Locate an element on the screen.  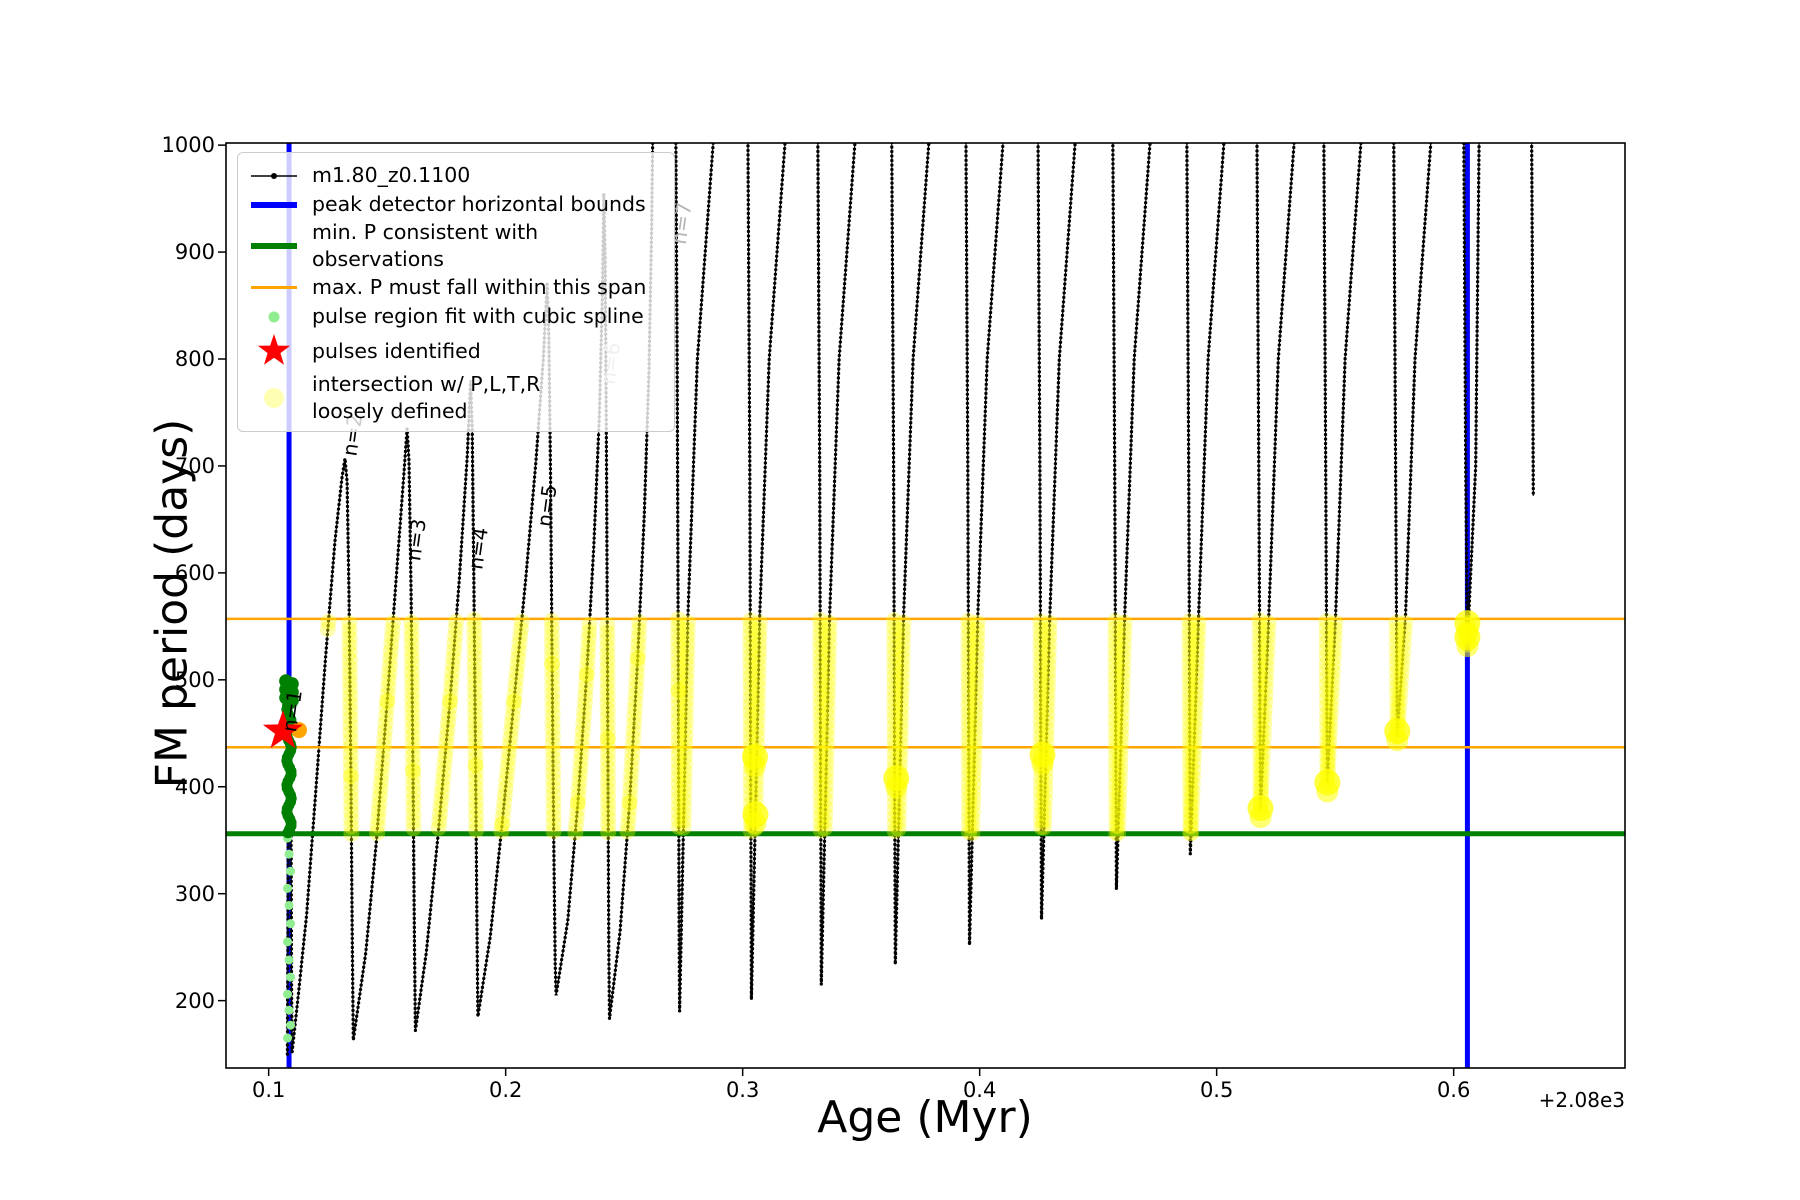
x-tick-label: 0.5 is located at coordinates (1216, 1090).